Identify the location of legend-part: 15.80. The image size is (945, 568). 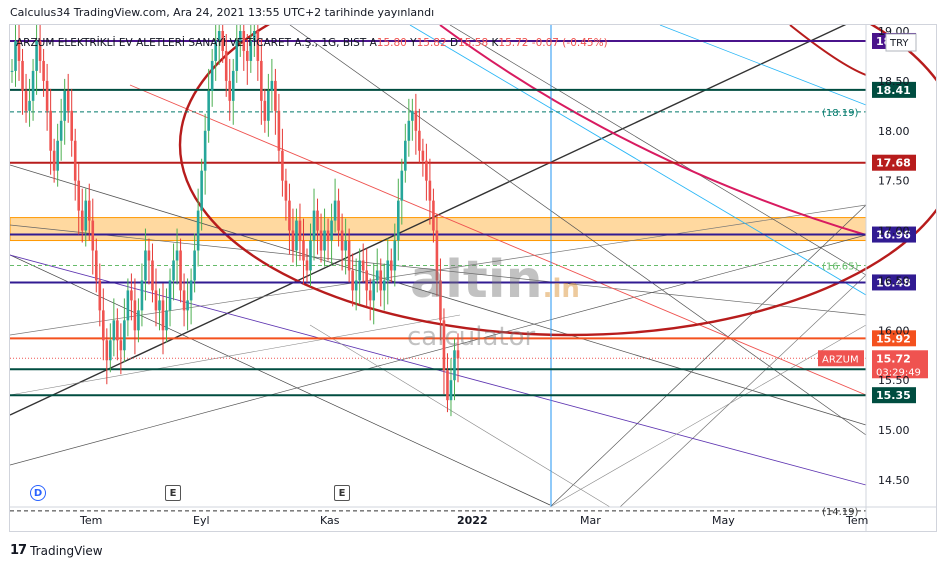
(393, 43).